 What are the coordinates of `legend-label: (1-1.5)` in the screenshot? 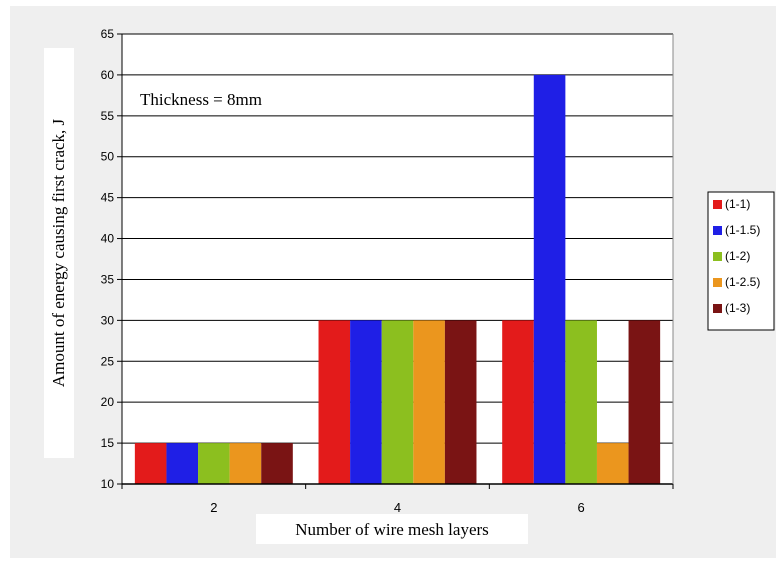 It's located at (742, 230).